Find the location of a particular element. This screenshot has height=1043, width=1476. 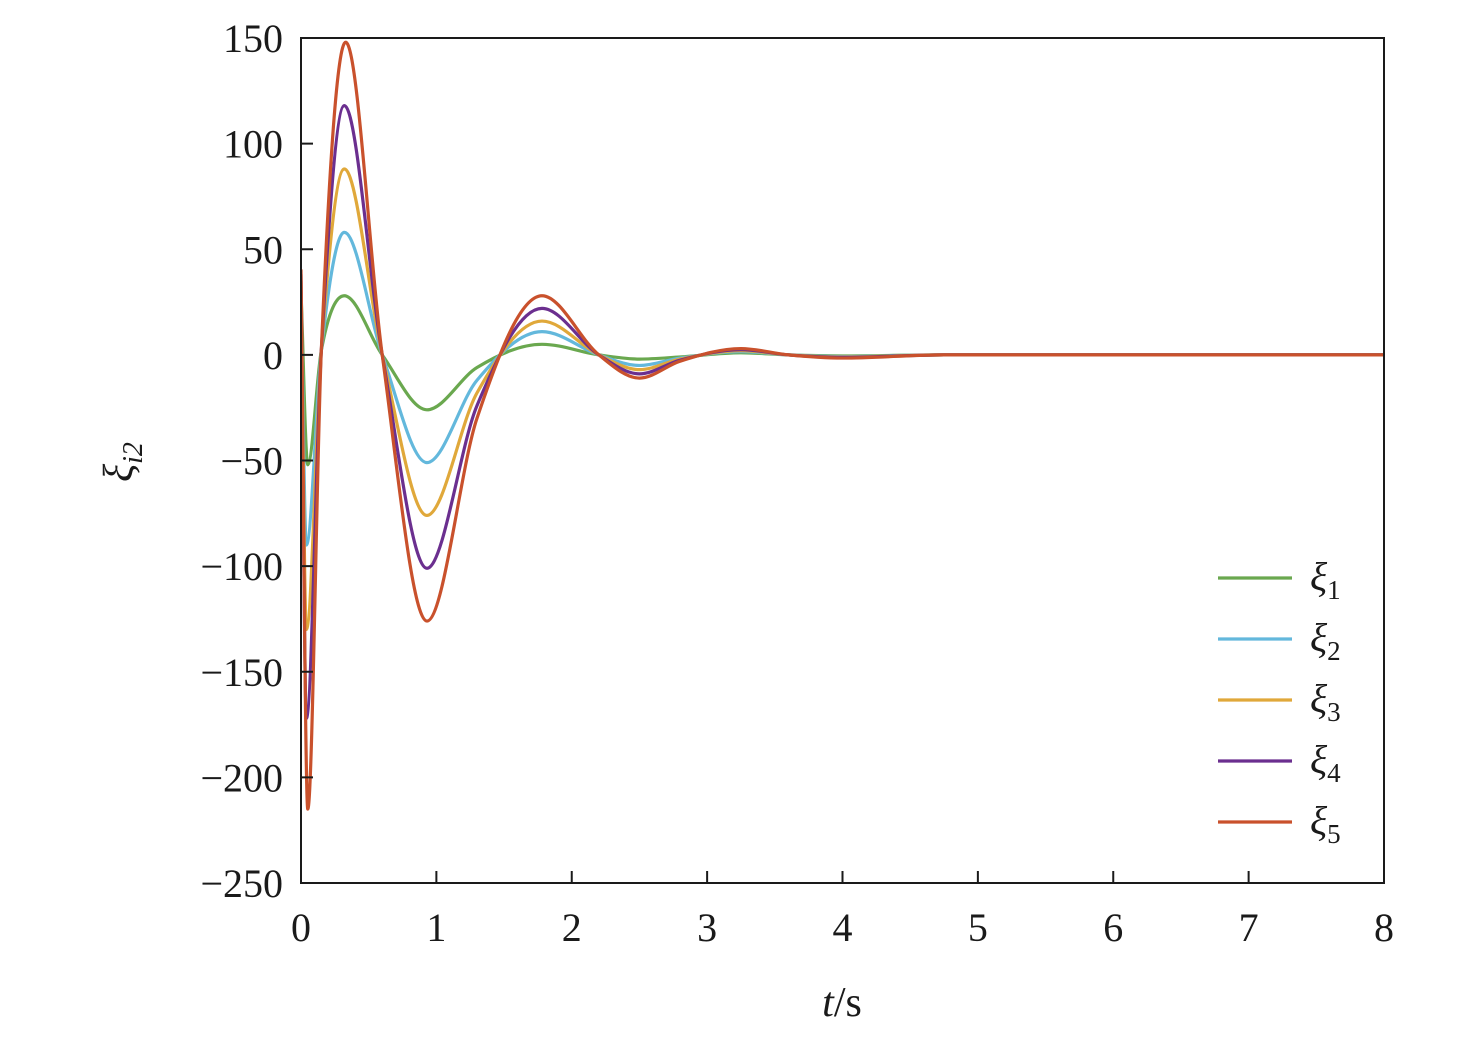

x-tick-label: 6 is located at coordinates (1113, 927).